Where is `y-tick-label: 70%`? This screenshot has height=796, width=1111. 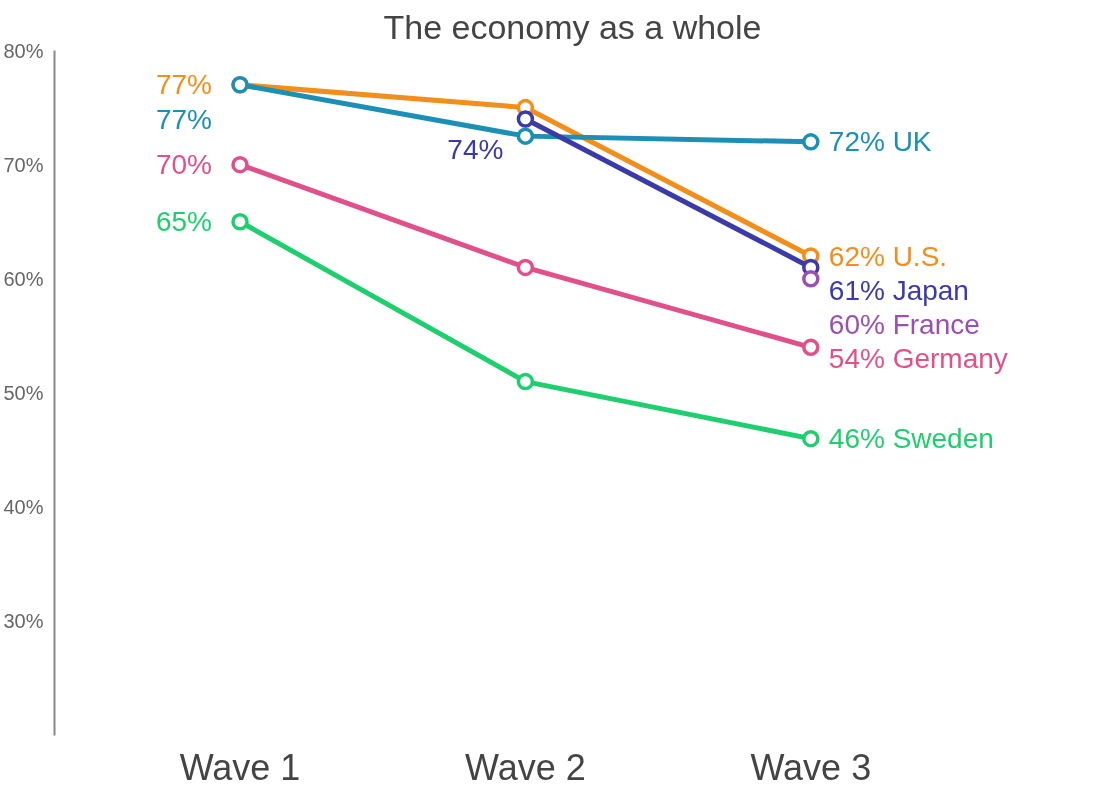 y-tick-label: 70% is located at coordinates (23, 164).